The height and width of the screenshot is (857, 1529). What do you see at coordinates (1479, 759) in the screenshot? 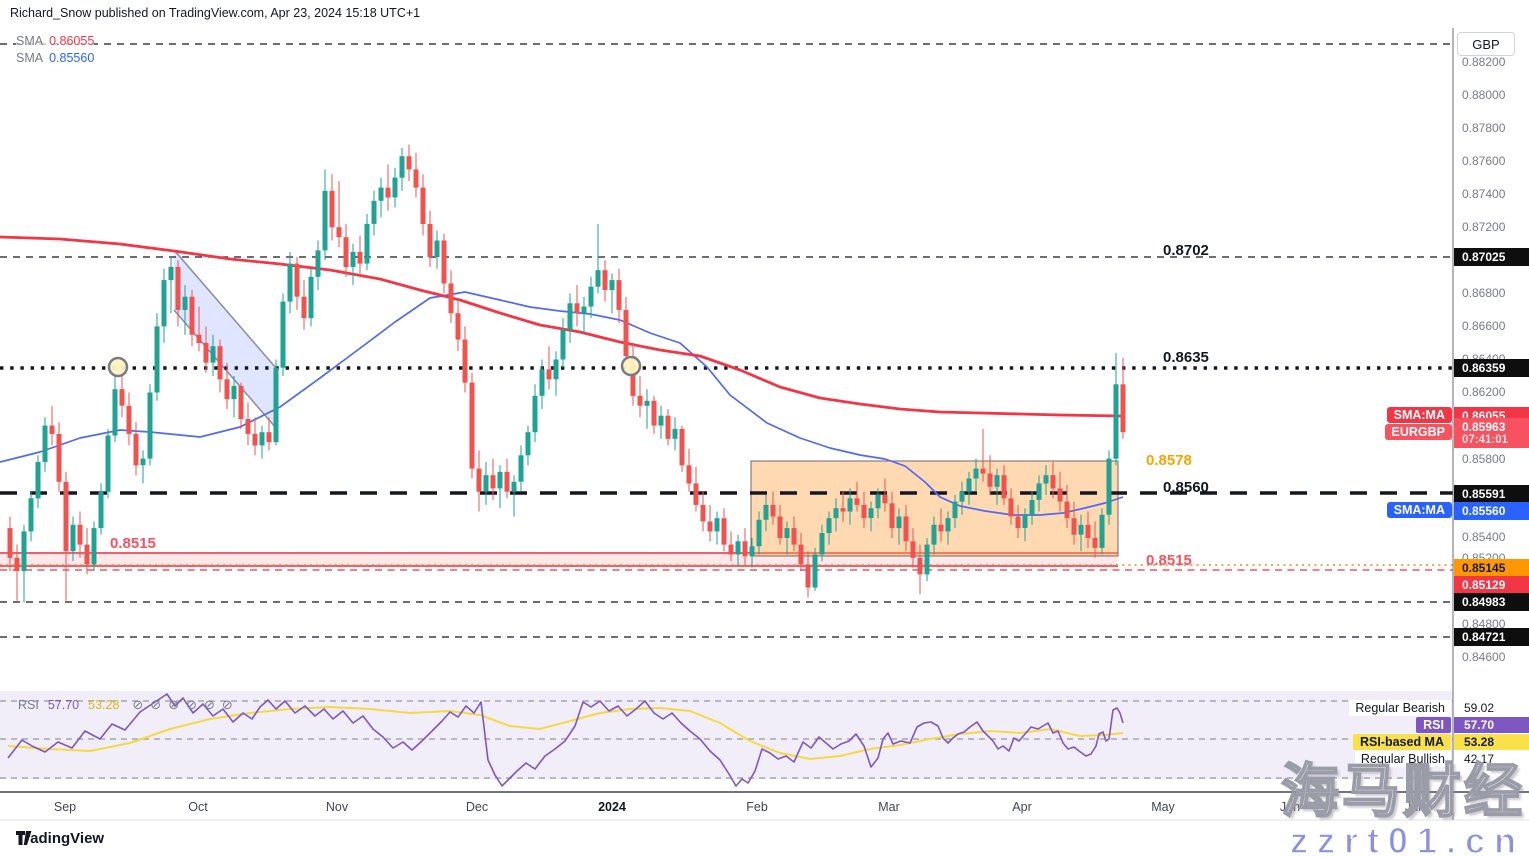
I see `rsi-axis-value: 42.17` at bounding box center [1479, 759].